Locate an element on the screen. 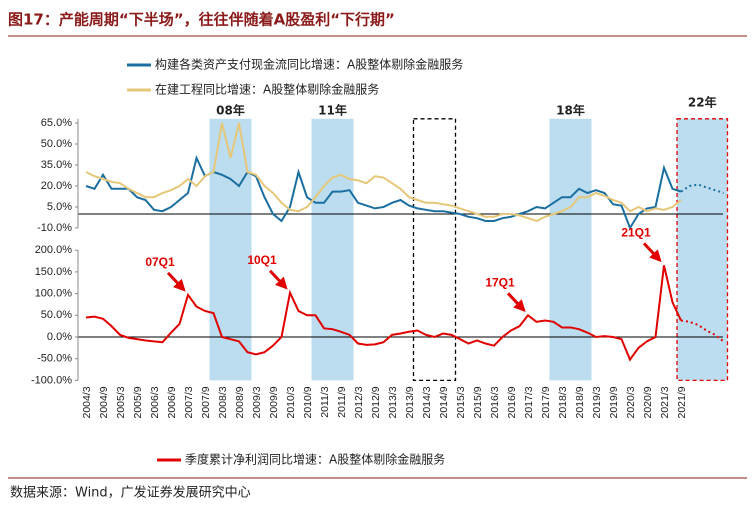 The image size is (755, 507). band-label: 18年 is located at coordinates (570, 109).